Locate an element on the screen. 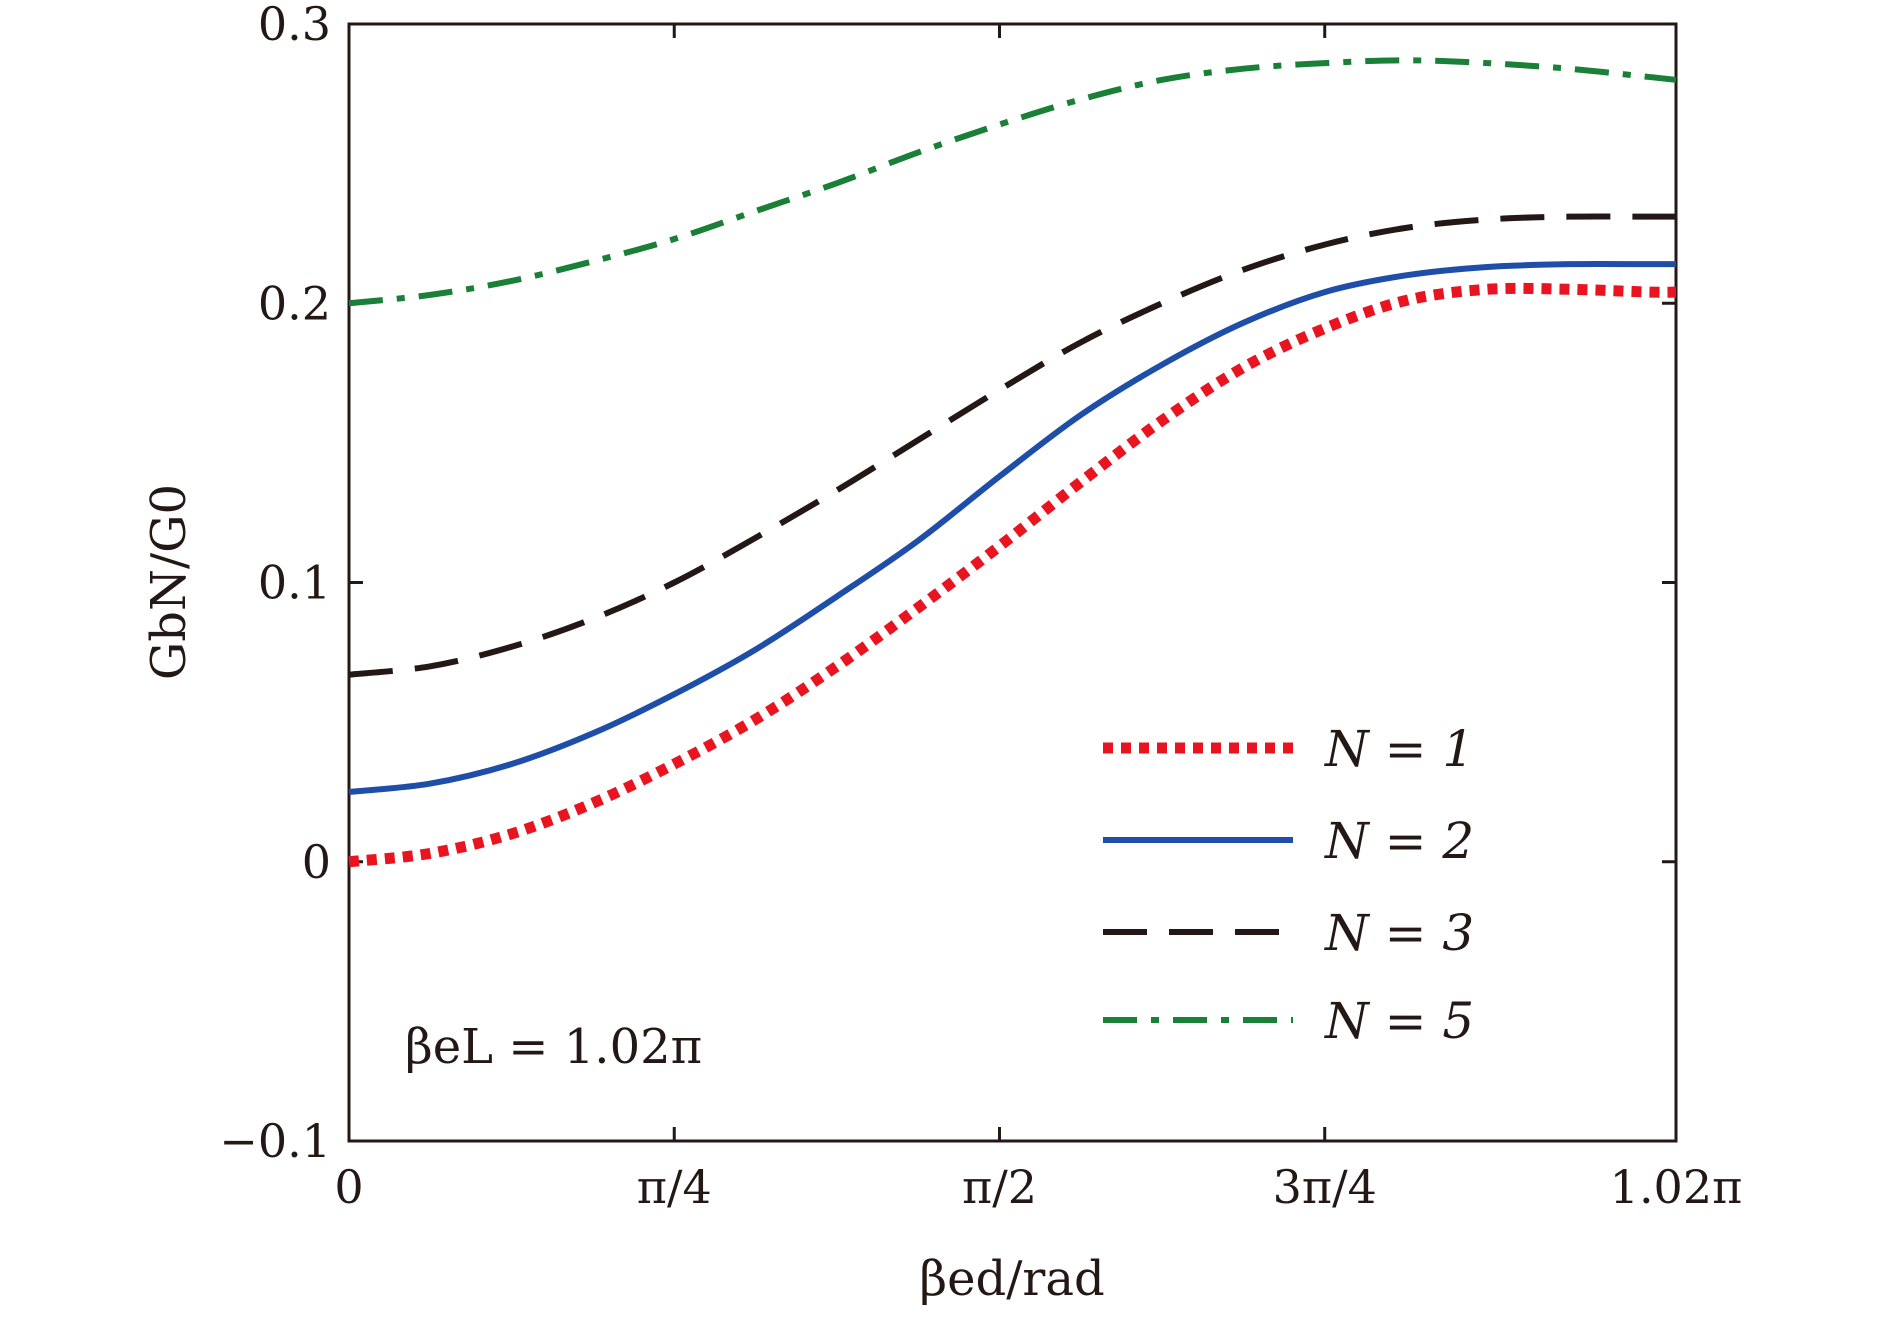 The image size is (1890, 1323). x-axis-label: βed/rad is located at coordinates (1011, 1279).